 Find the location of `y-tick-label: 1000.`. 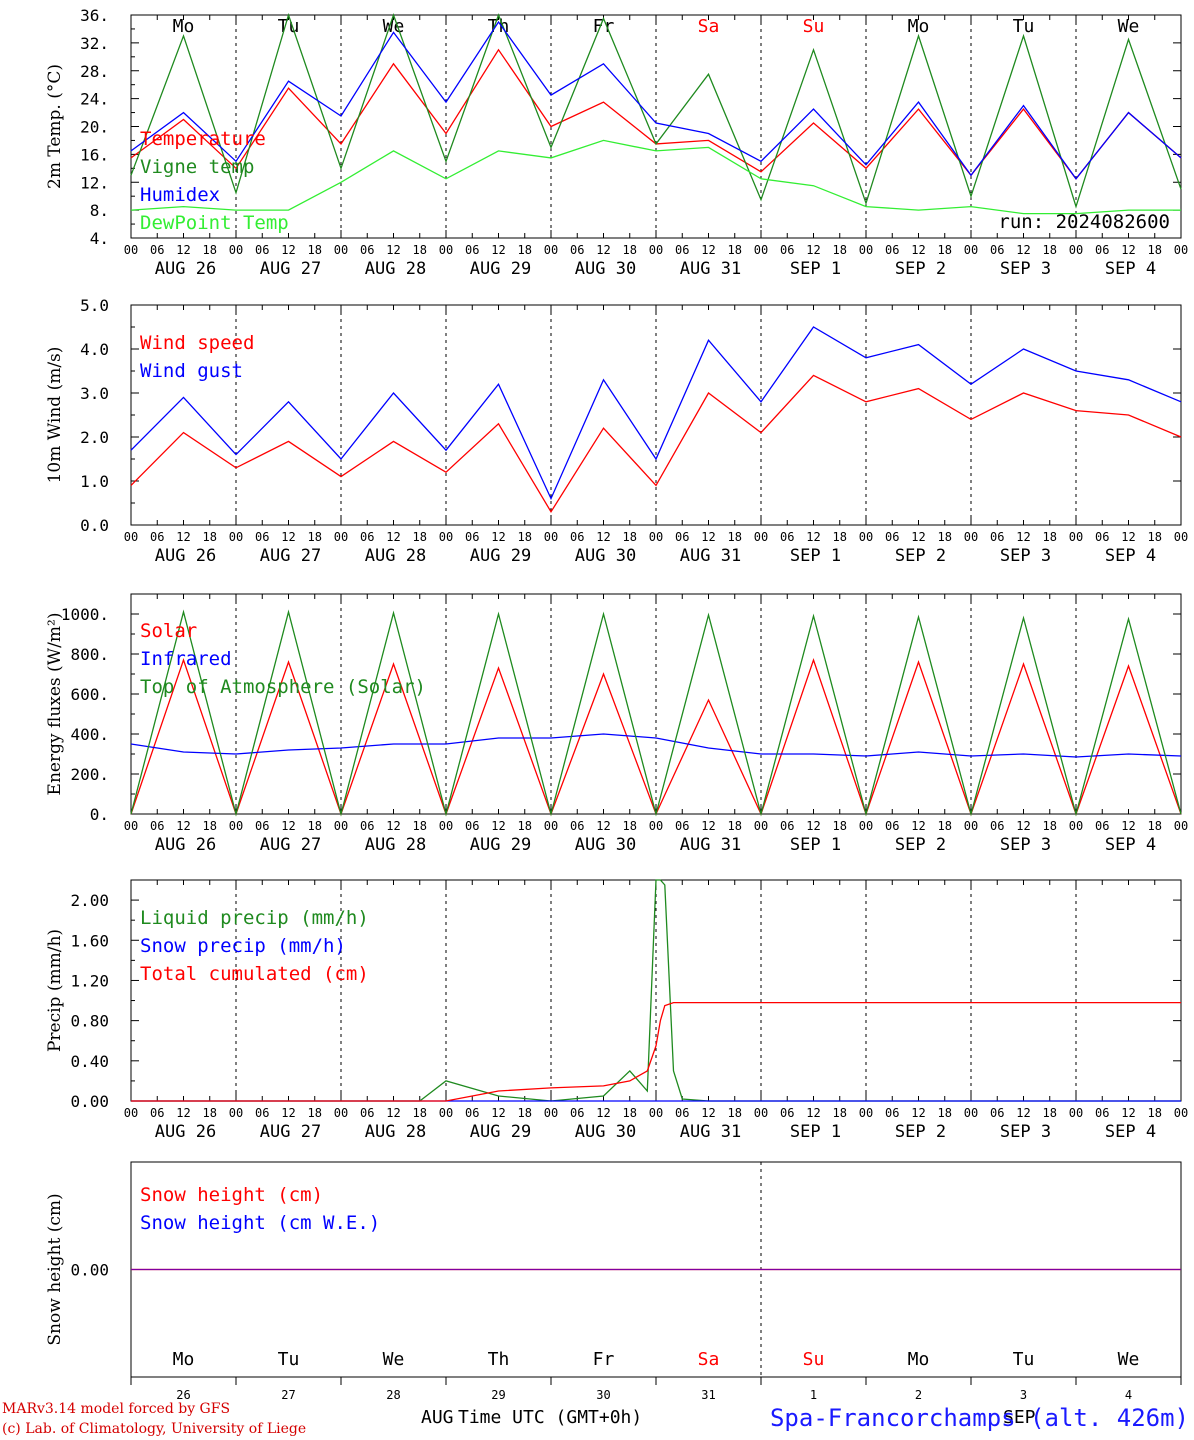

y-tick-label: 1000. is located at coordinates (85, 614).